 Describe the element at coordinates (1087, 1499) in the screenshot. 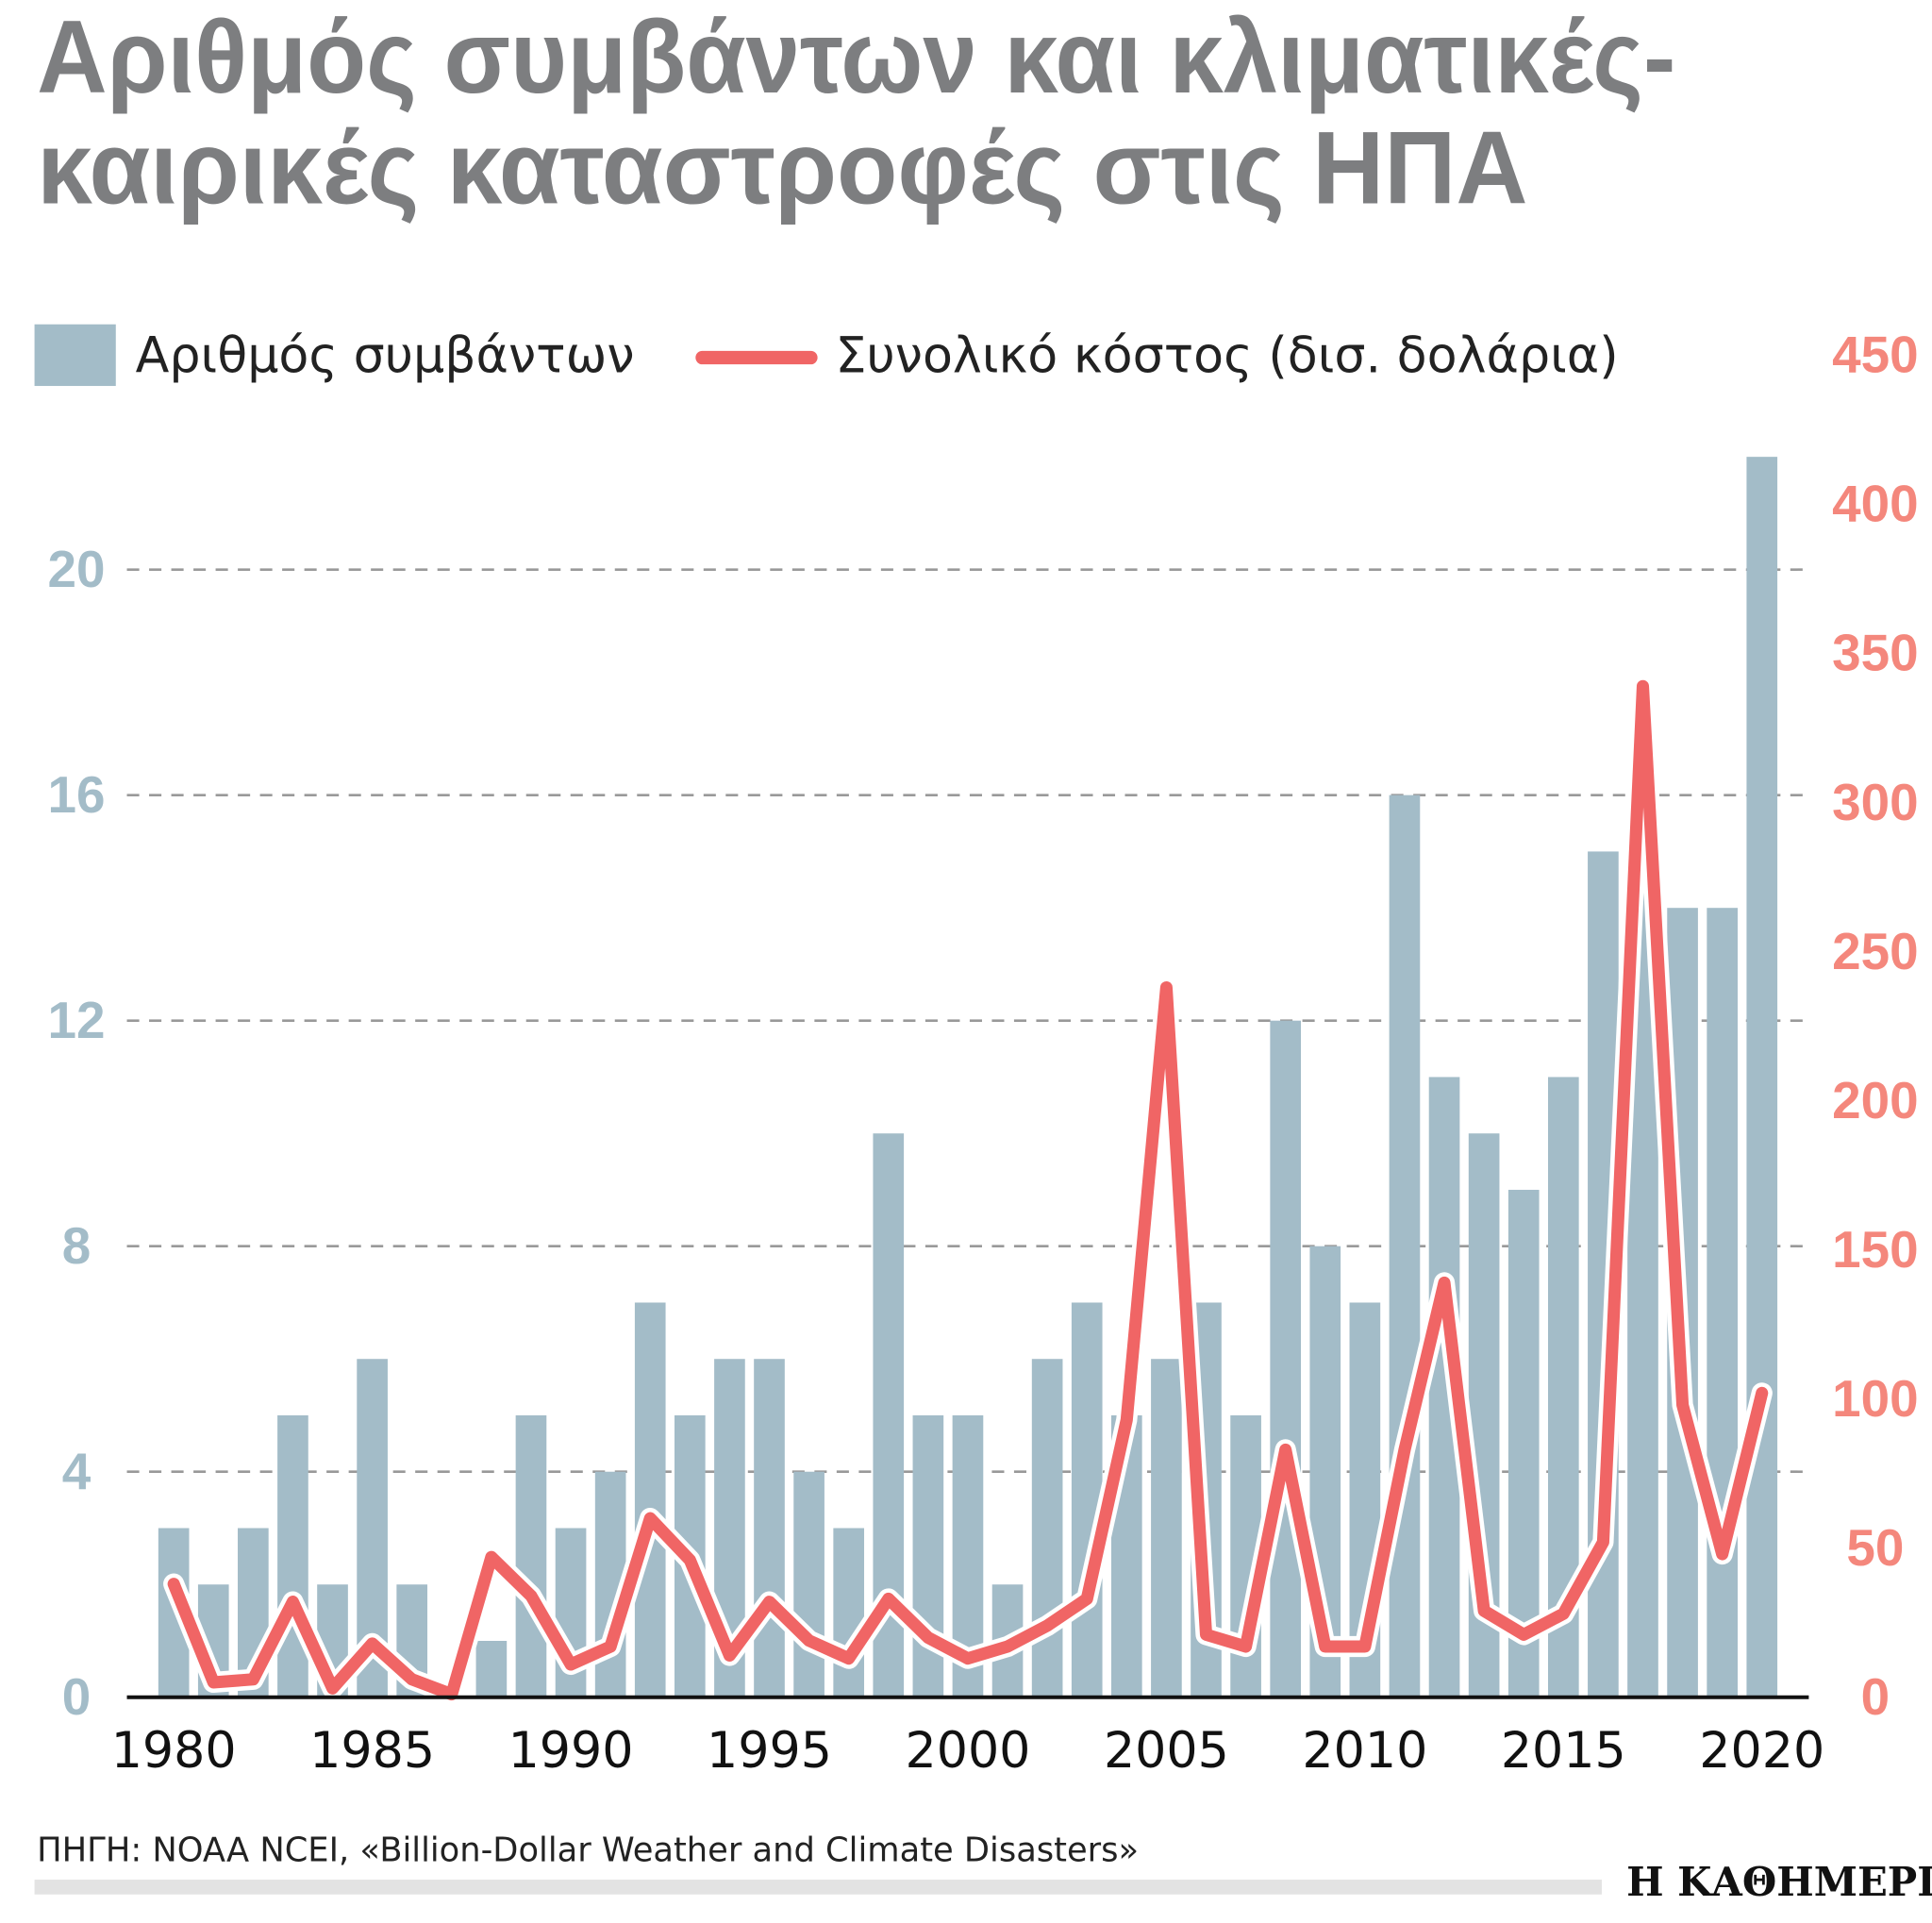

I see `bar-2003` at that location.